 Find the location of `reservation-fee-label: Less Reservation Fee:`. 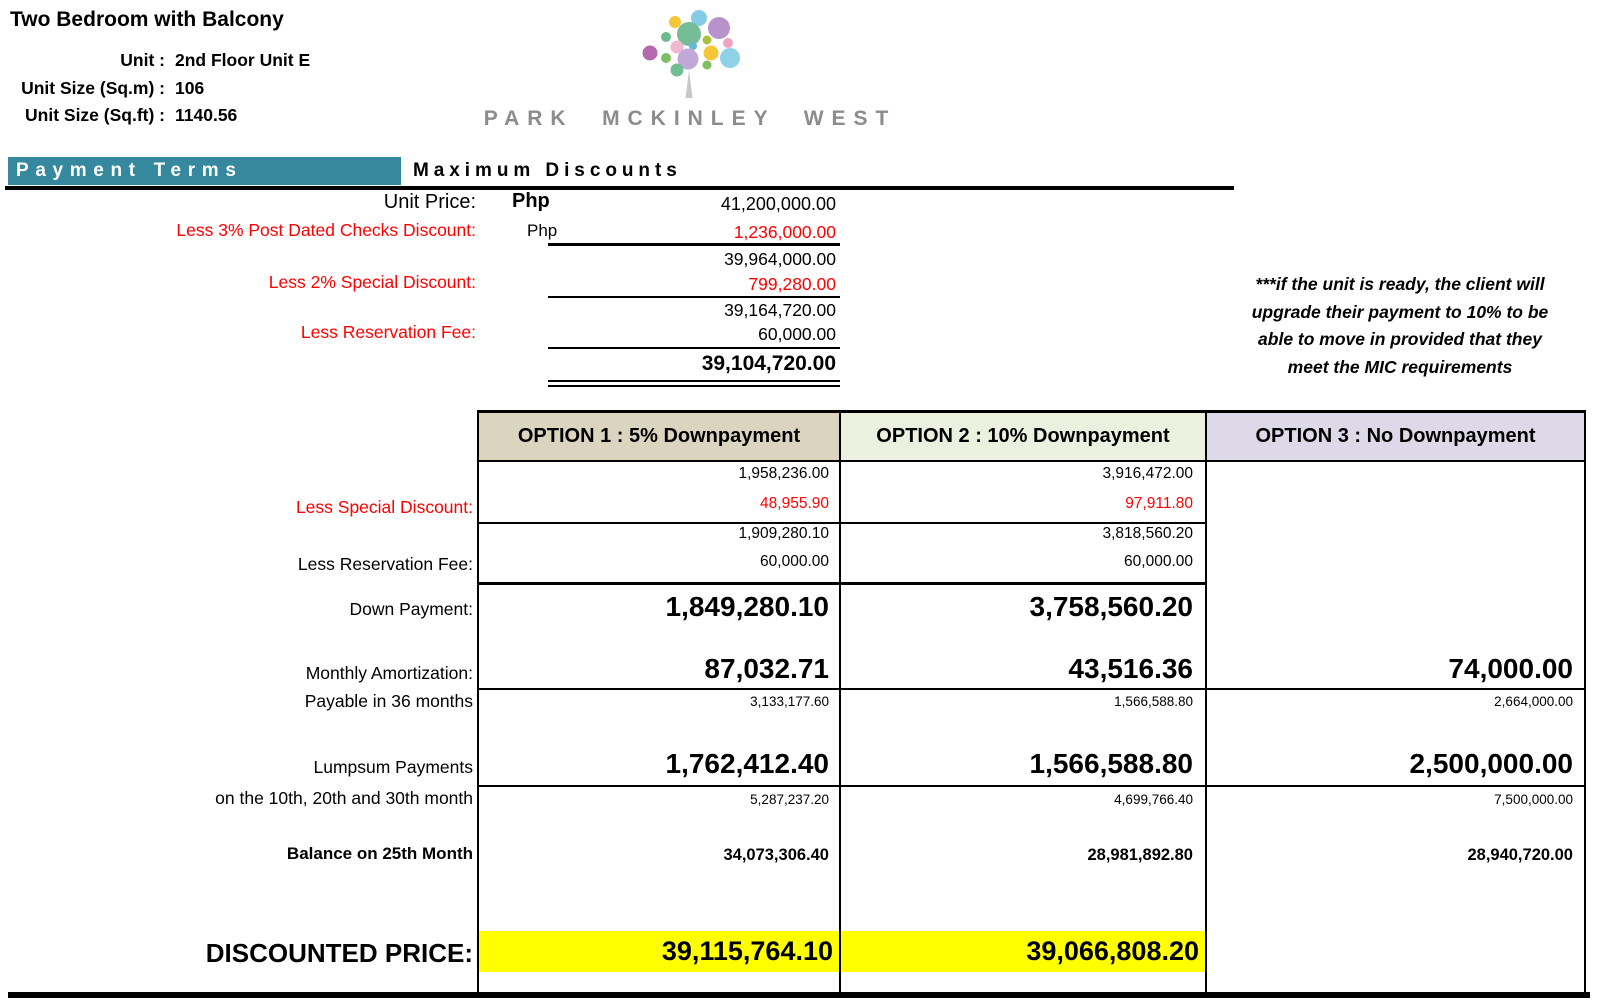

reservation-fee-label: Less Reservation Fee: is located at coordinates (388, 332).